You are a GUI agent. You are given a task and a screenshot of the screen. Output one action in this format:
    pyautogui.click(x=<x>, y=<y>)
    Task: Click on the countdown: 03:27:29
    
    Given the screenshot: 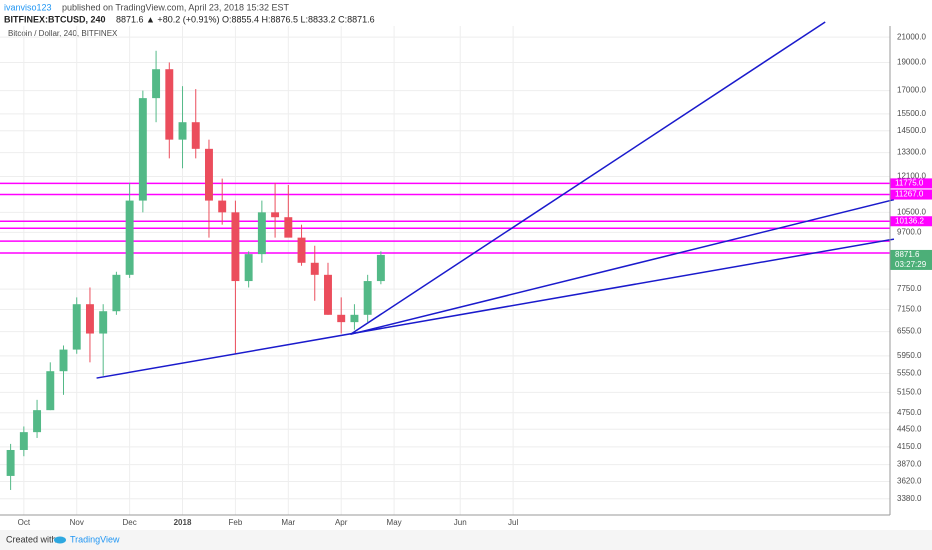 What is the action you would take?
    pyautogui.click(x=911, y=264)
    